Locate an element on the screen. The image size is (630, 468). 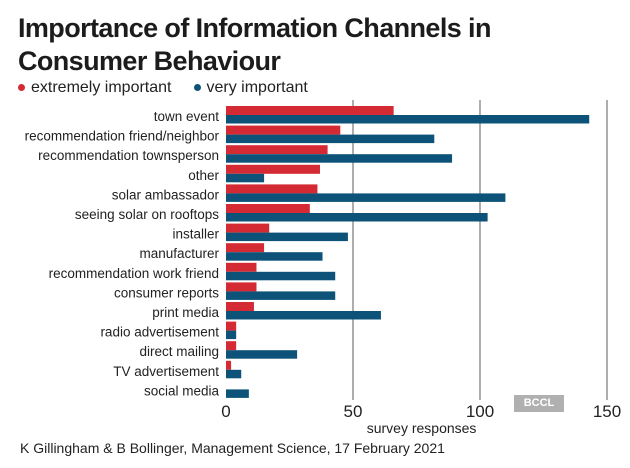
legend: extremely important very important is located at coordinates (163, 88).